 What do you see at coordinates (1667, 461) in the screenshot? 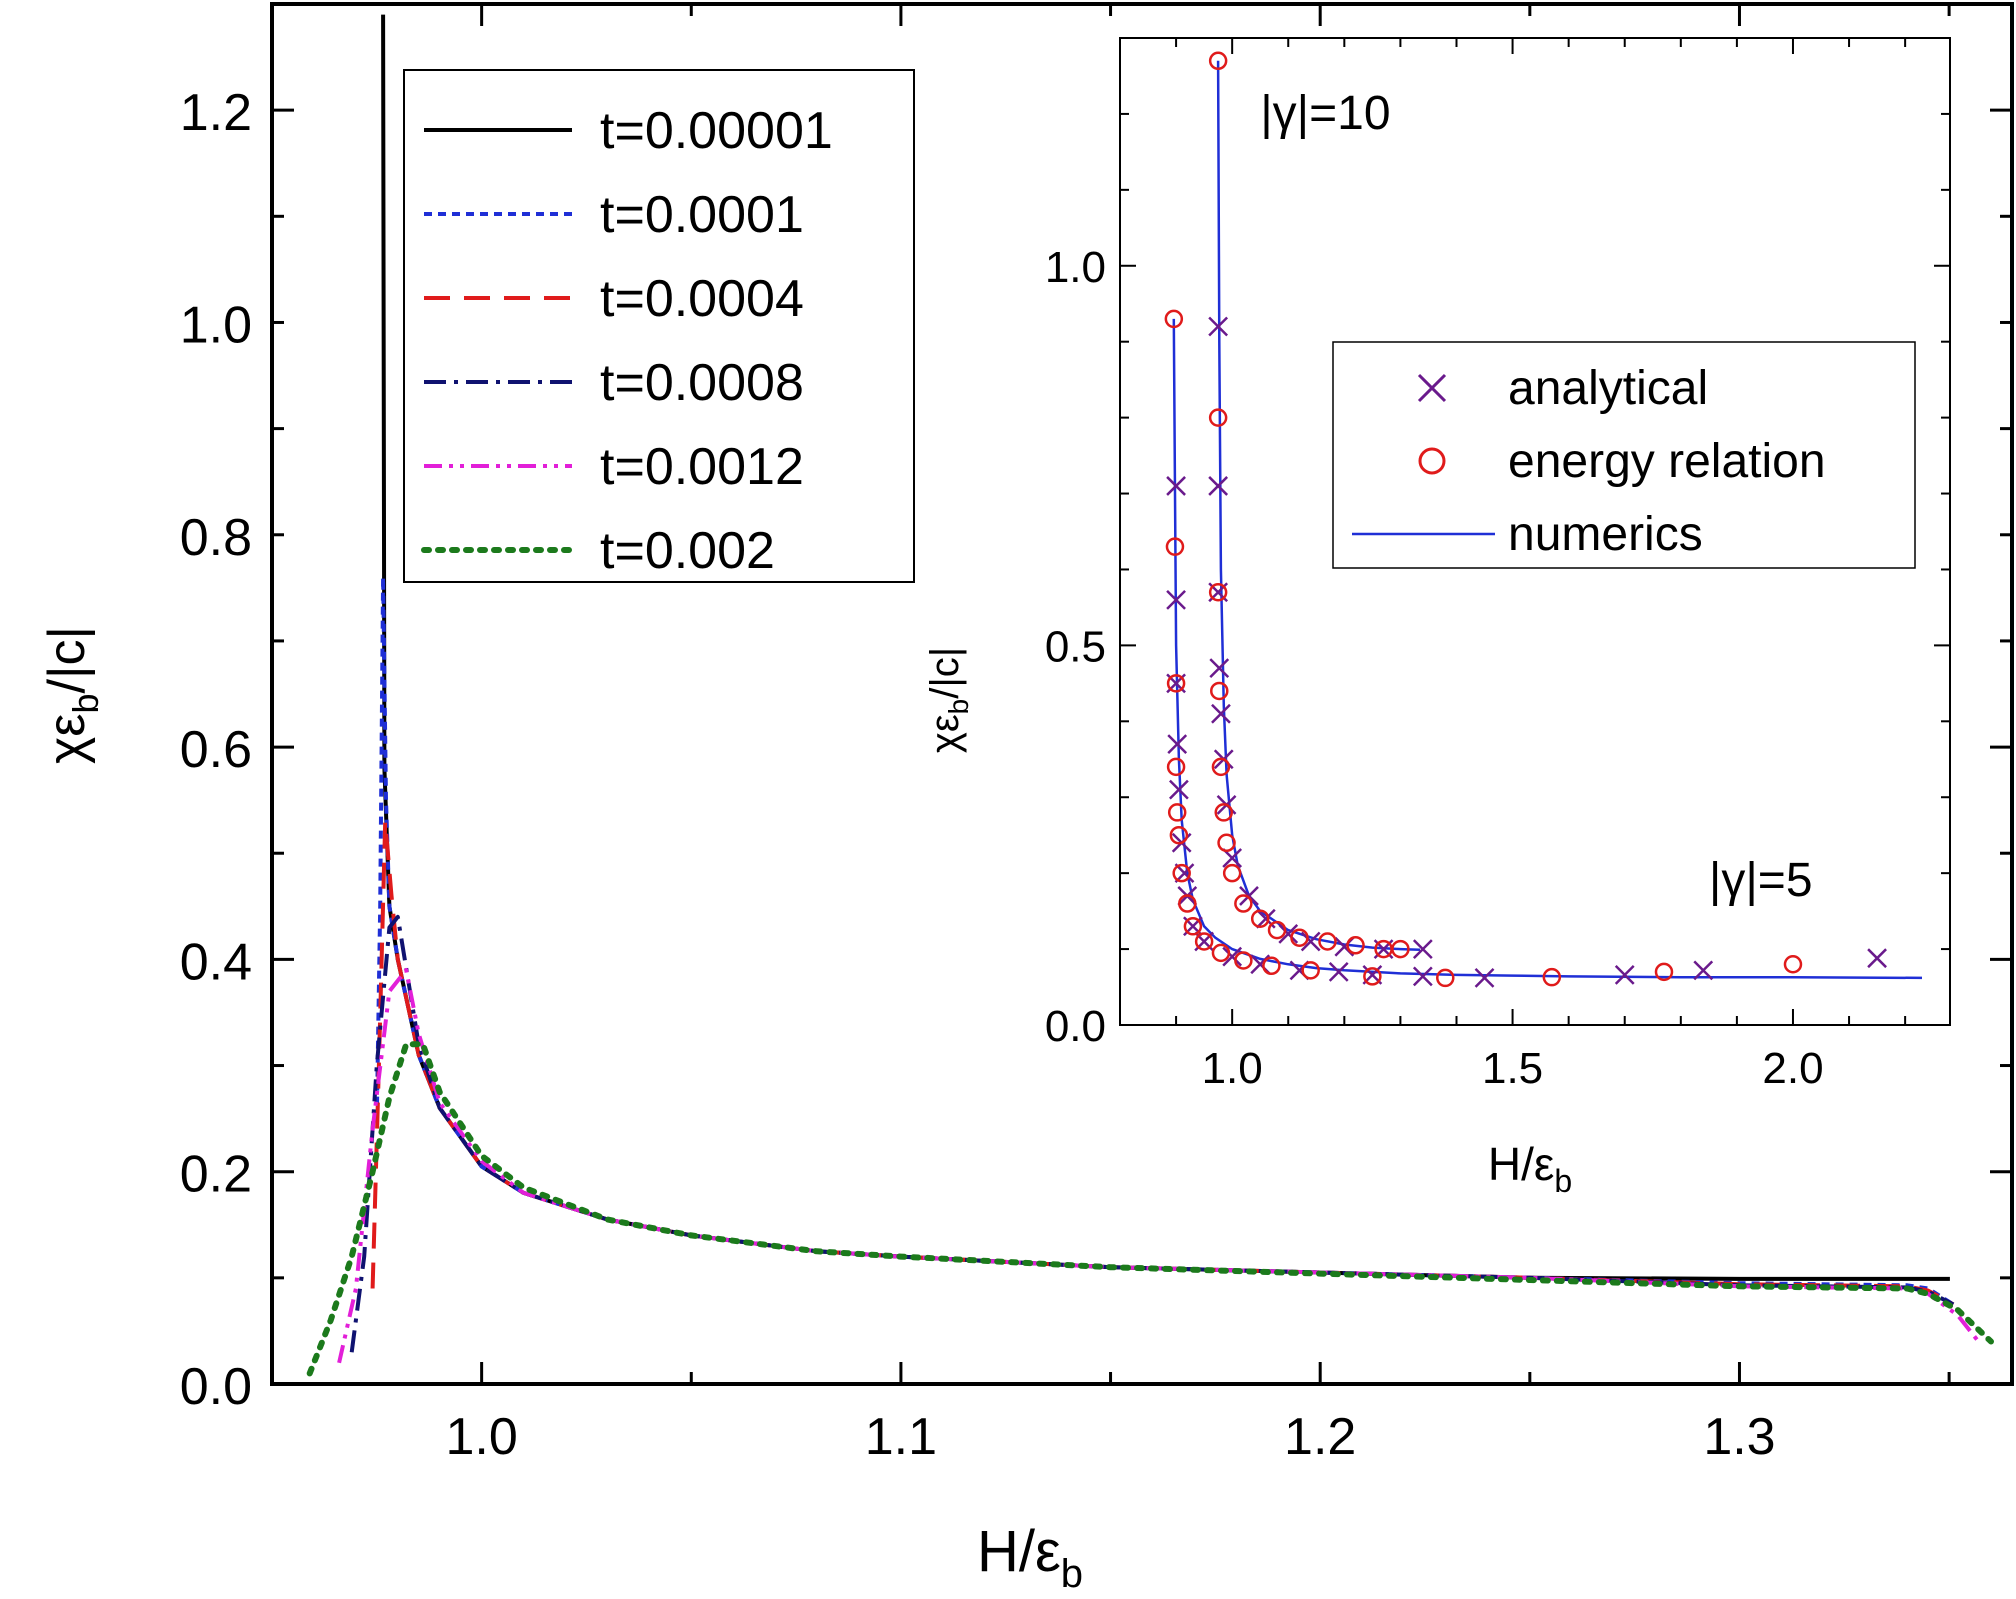
I see `inset-legend-label-1: energy relation` at bounding box center [1667, 461].